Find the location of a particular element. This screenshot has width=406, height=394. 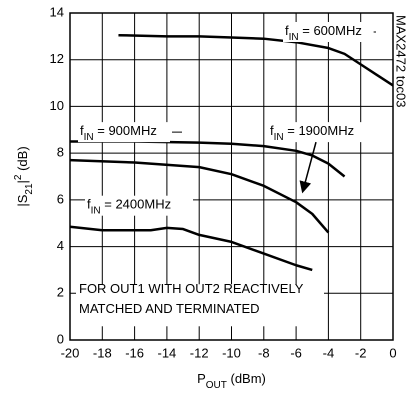

series-label-part: = 900MHz is located at coordinates (125, 131).